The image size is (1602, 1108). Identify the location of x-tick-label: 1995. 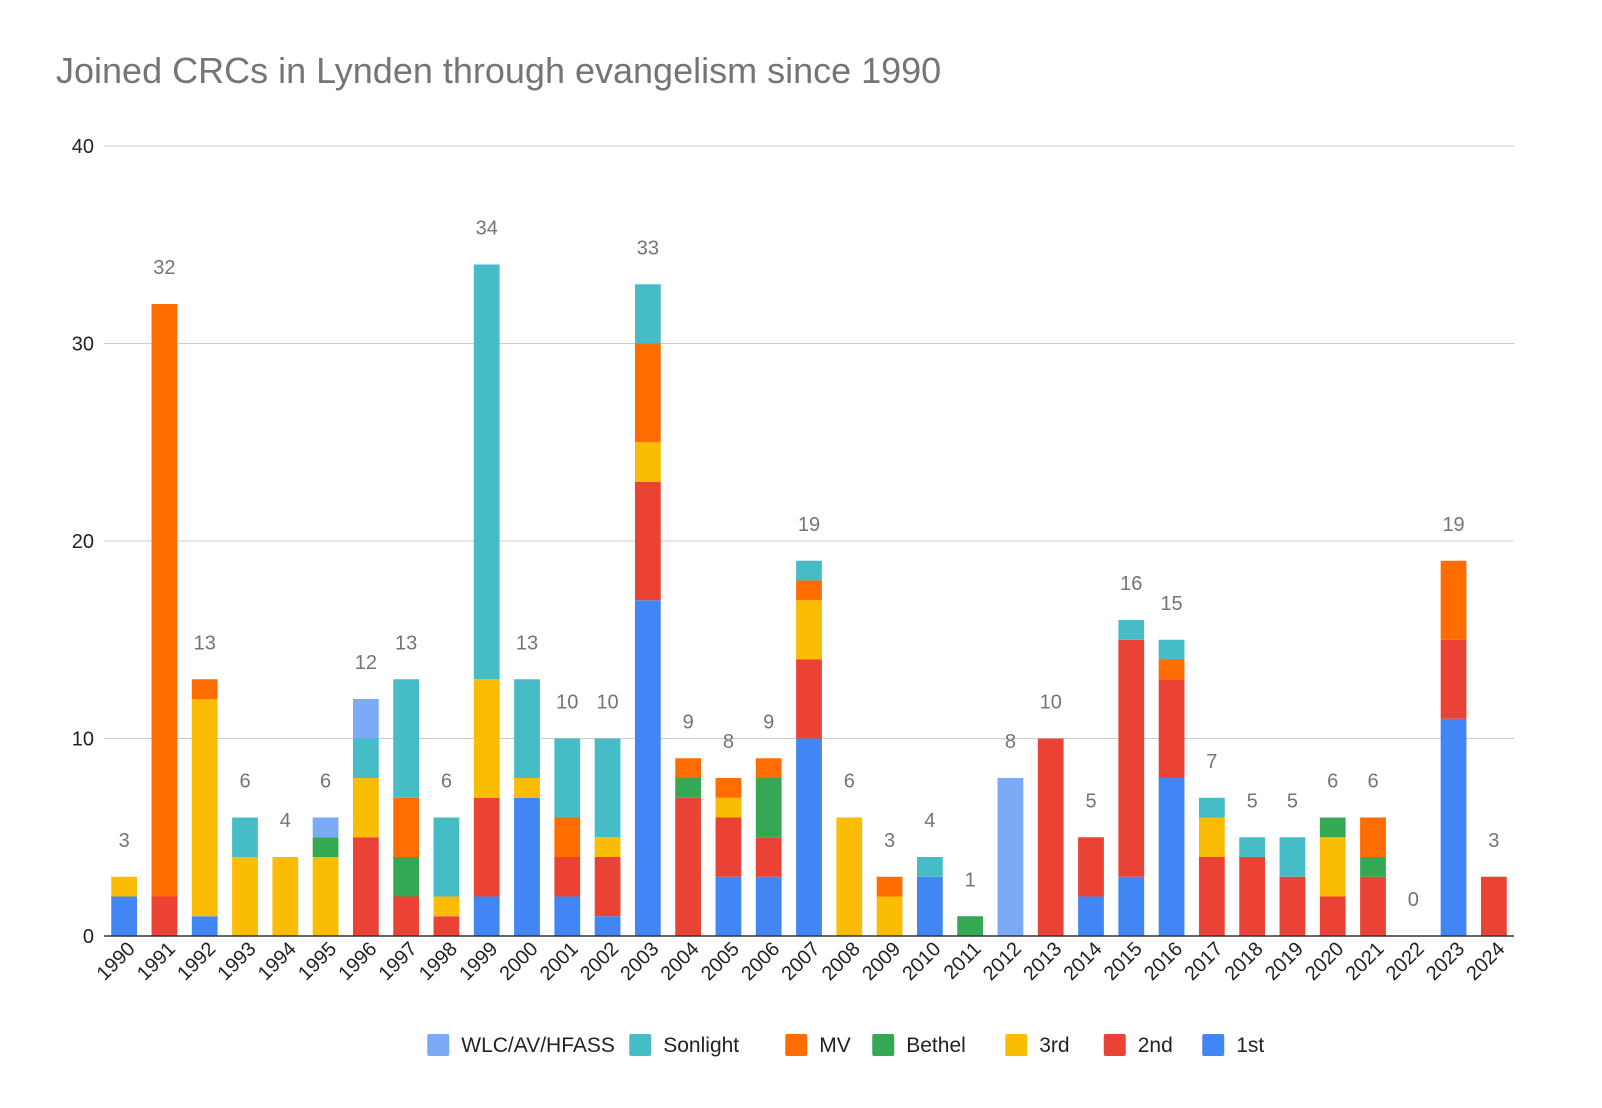
(317, 961).